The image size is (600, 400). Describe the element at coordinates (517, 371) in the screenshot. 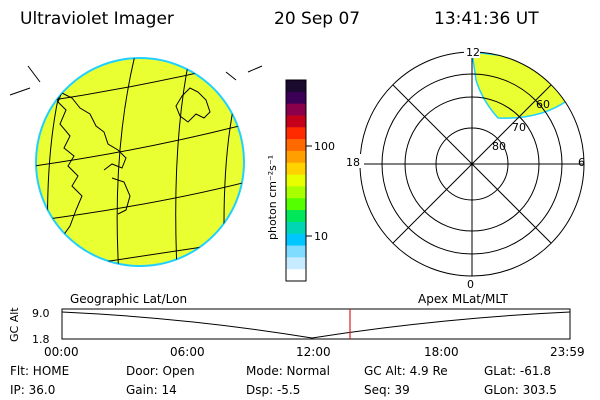

I see `status-glat: GLat: -61.8` at that location.